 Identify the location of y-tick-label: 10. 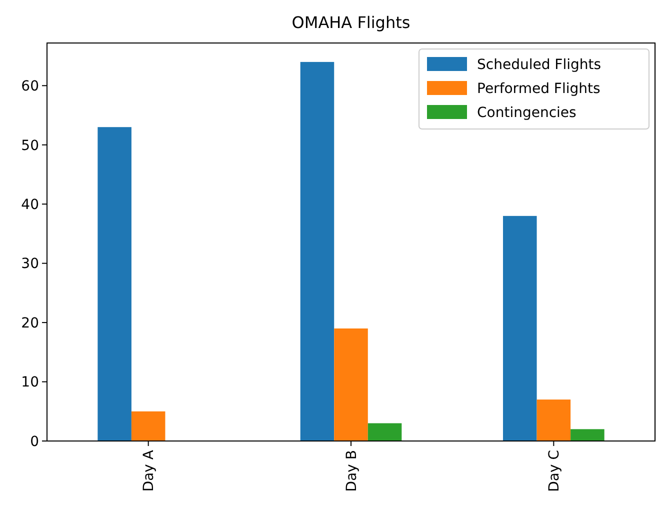
(30, 382).